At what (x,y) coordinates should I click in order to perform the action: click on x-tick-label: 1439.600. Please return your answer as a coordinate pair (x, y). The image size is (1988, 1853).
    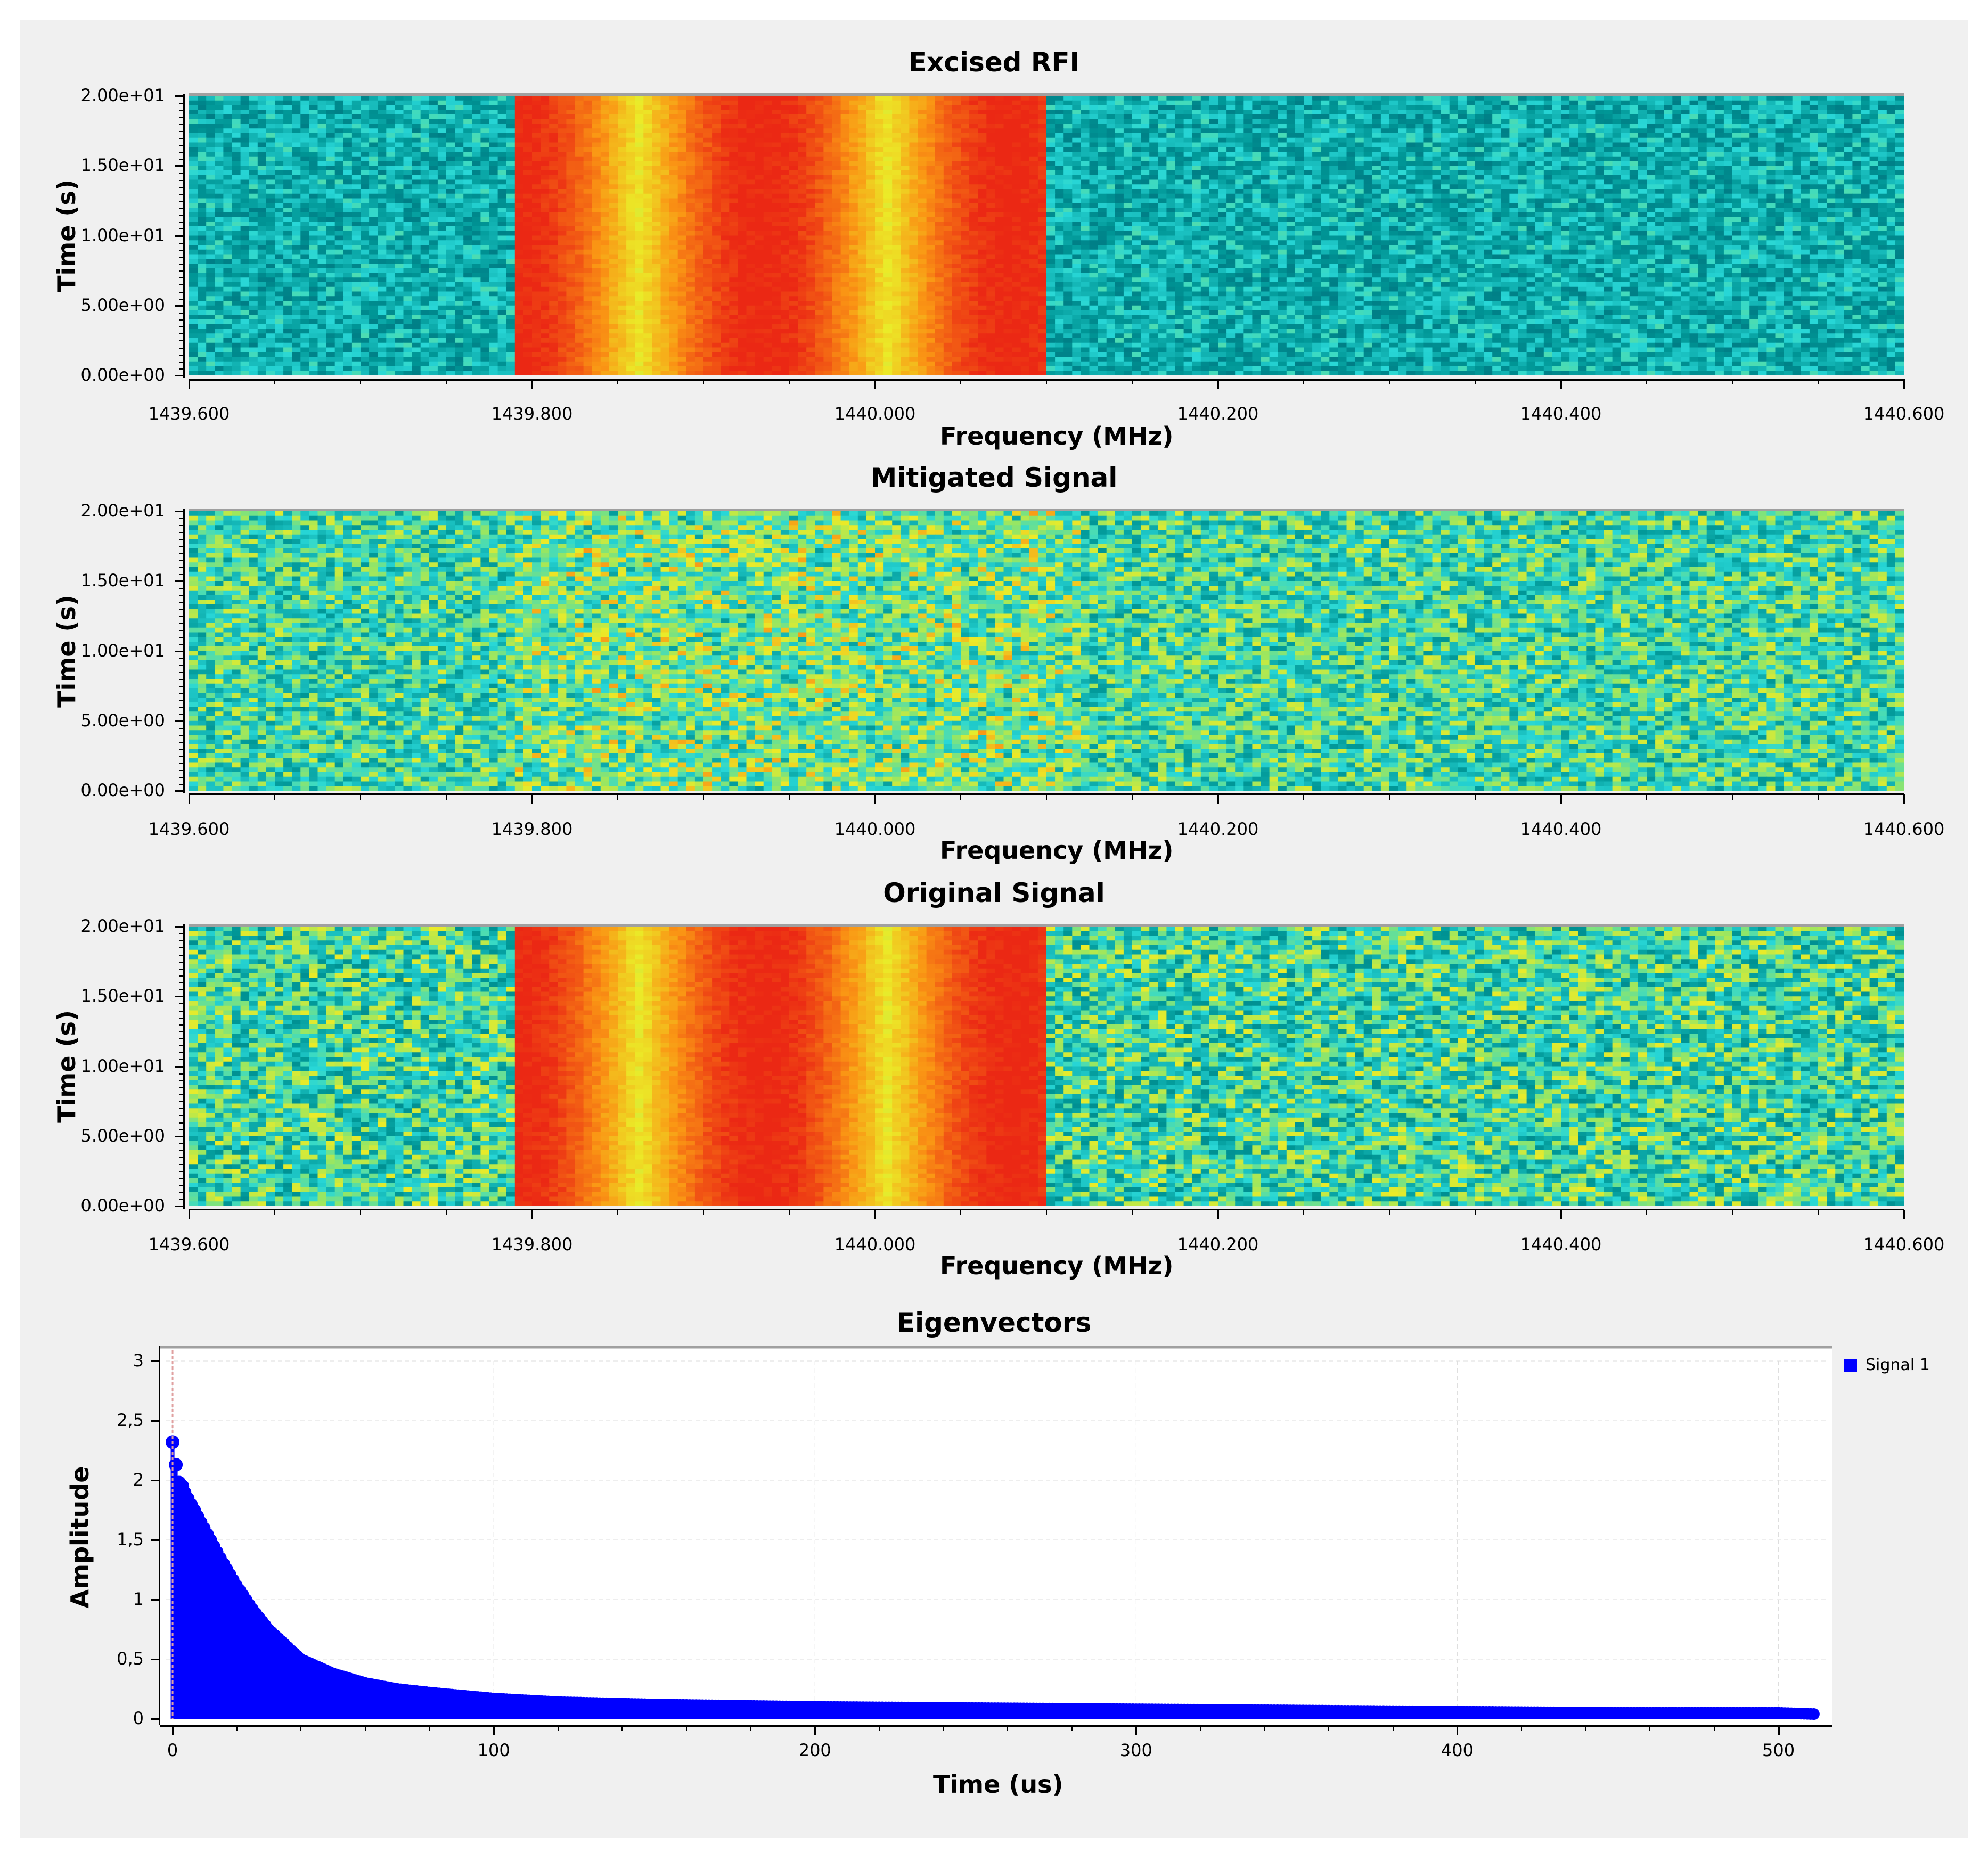
    Looking at the image, I should click on (189, 414).